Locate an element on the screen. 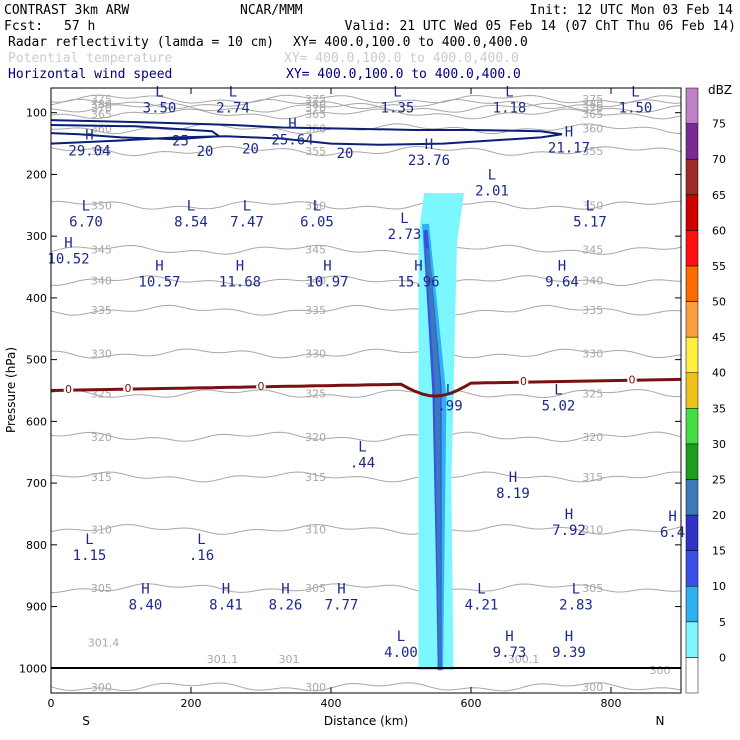 This screenshot has width=740, height=740. y-tick-label: 400 is located at coordinates (36, 298).